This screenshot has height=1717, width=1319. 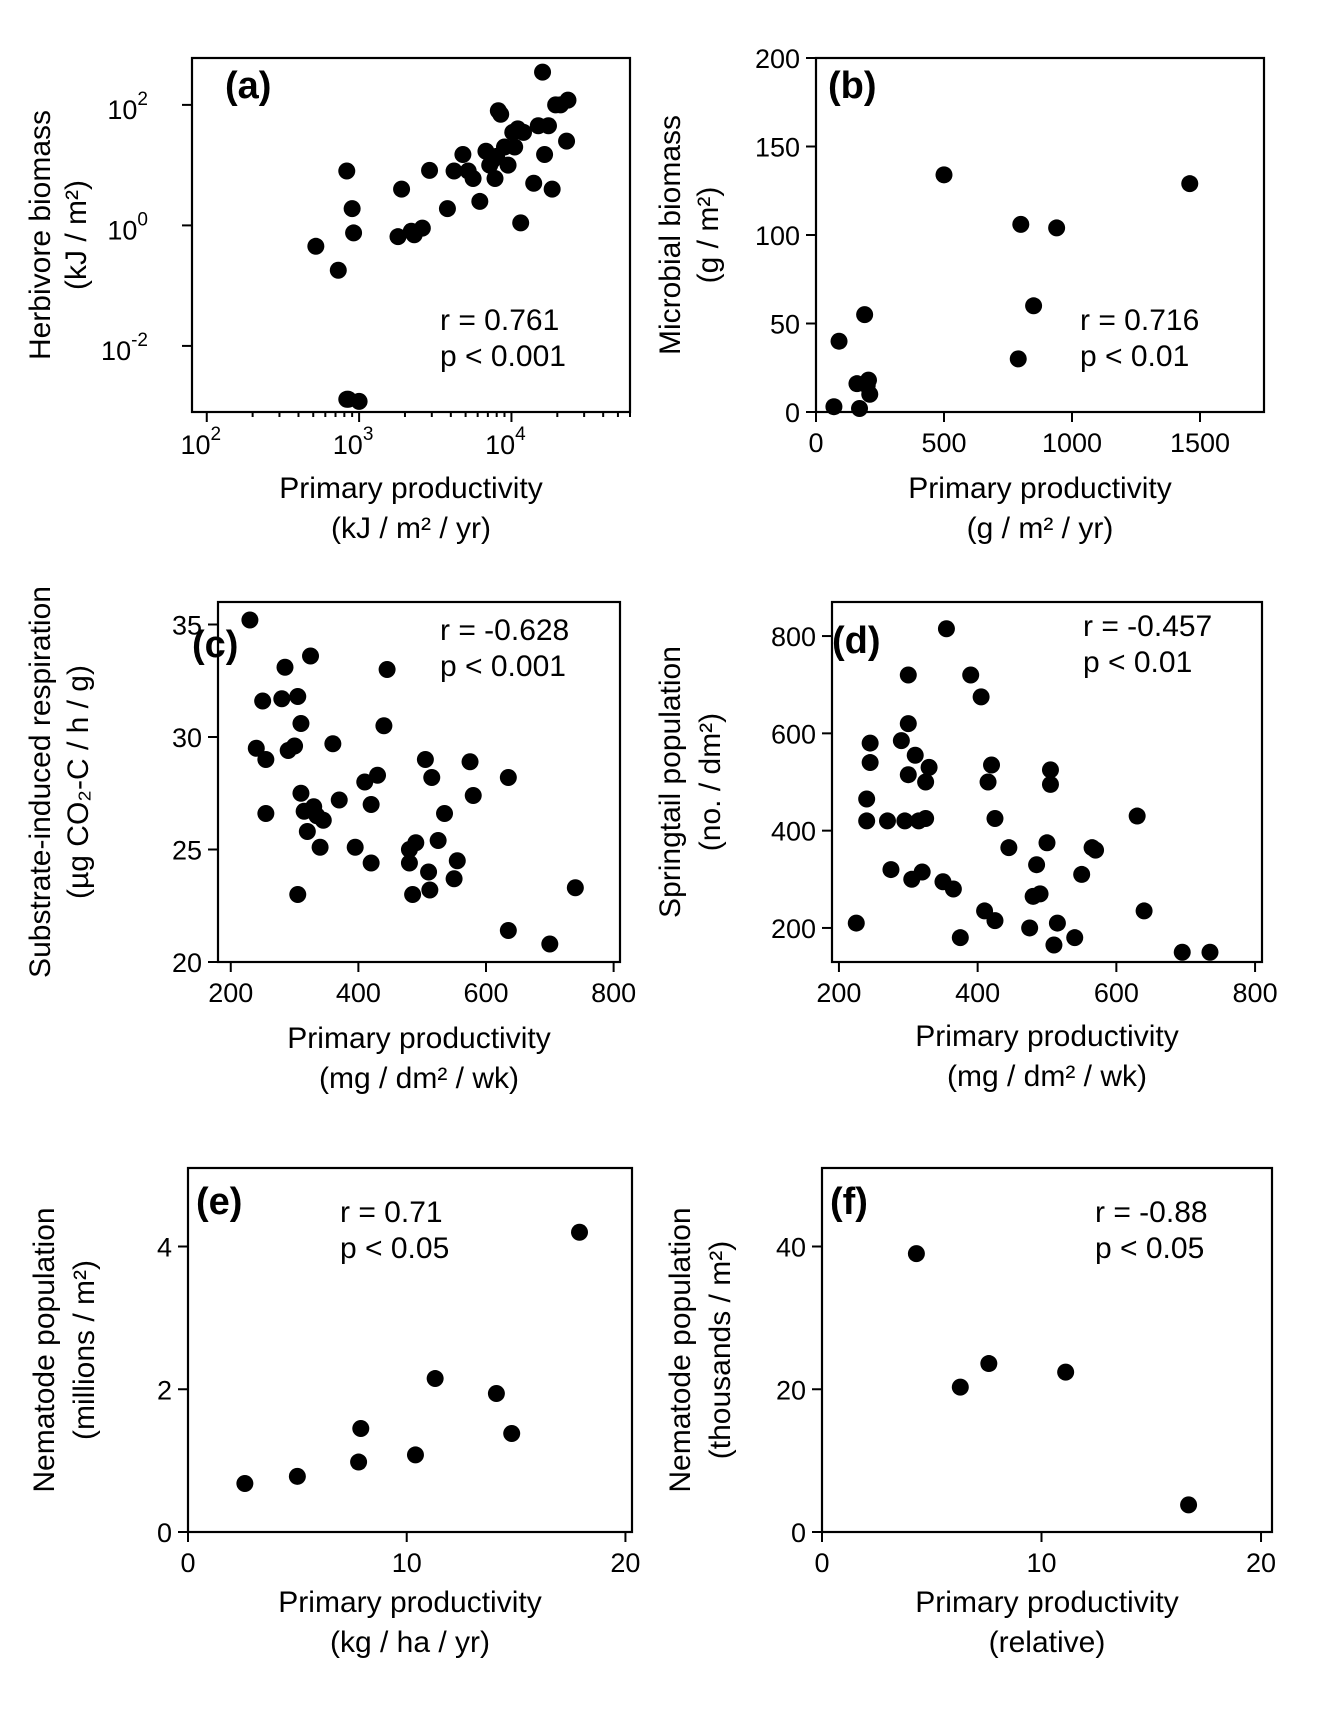 I want to click on x-tick-label: 600, so click(x=485, y=993).